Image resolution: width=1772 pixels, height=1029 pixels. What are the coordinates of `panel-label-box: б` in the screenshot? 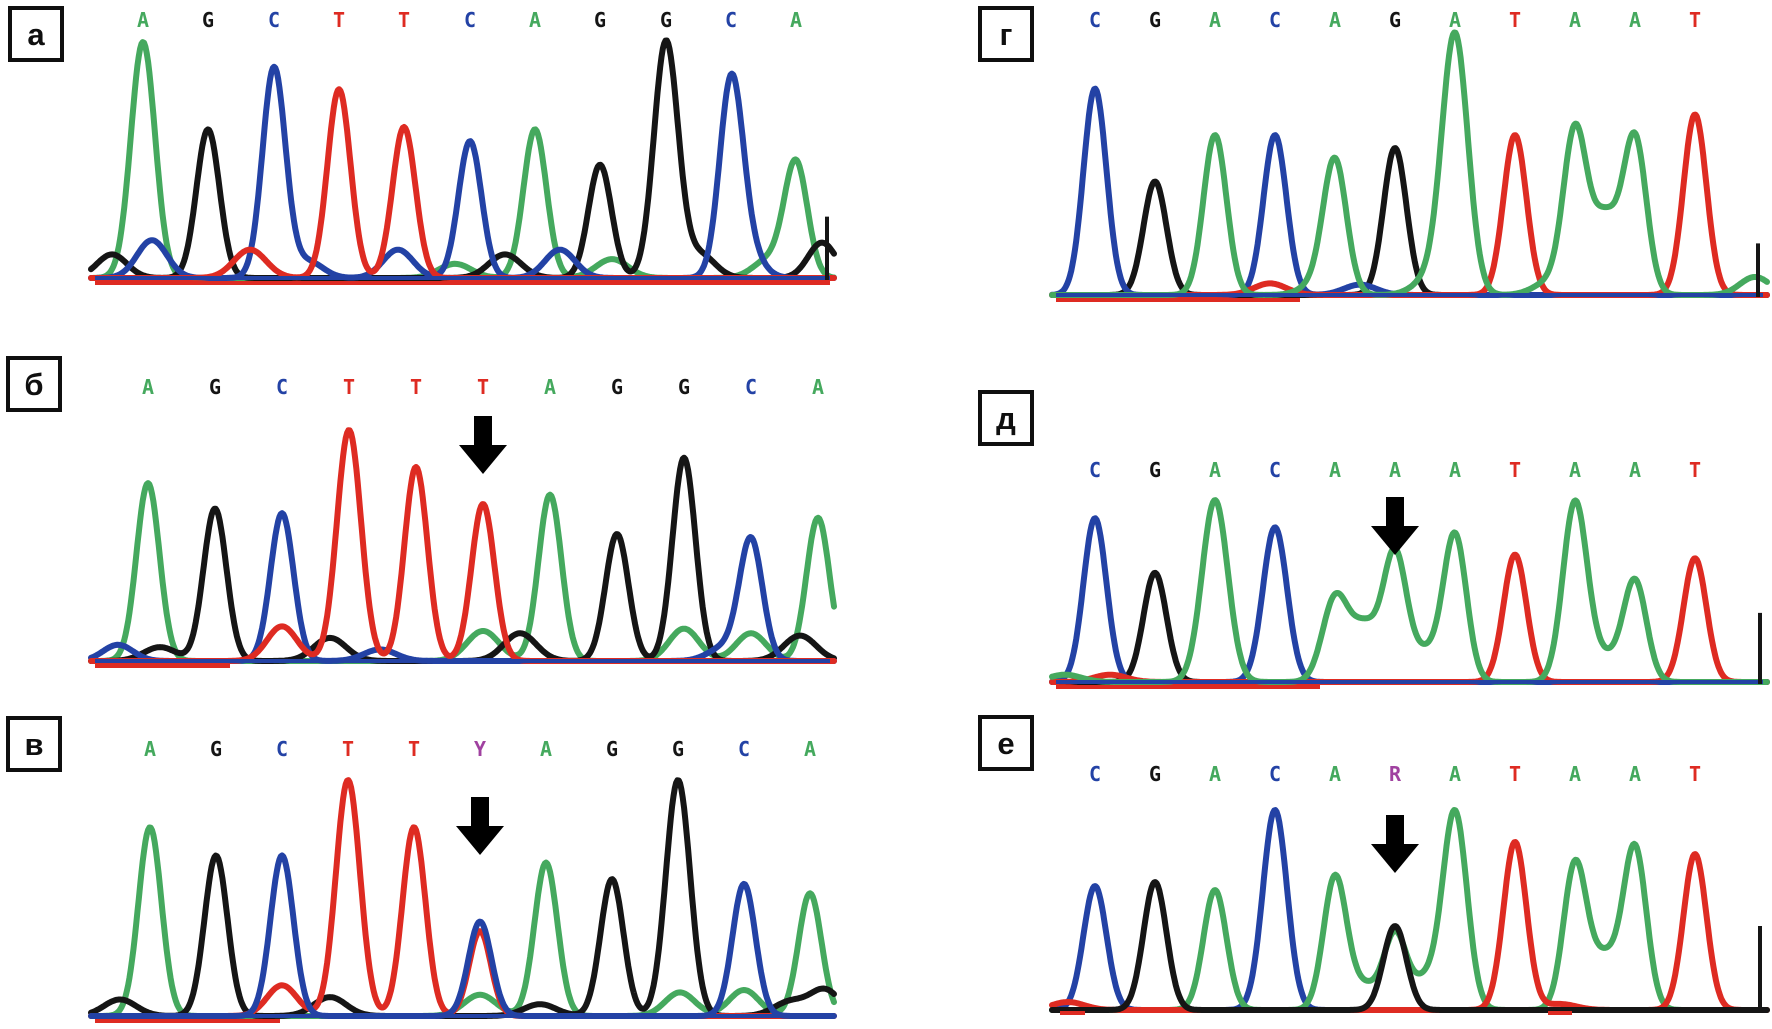 It's located at (34, 384).